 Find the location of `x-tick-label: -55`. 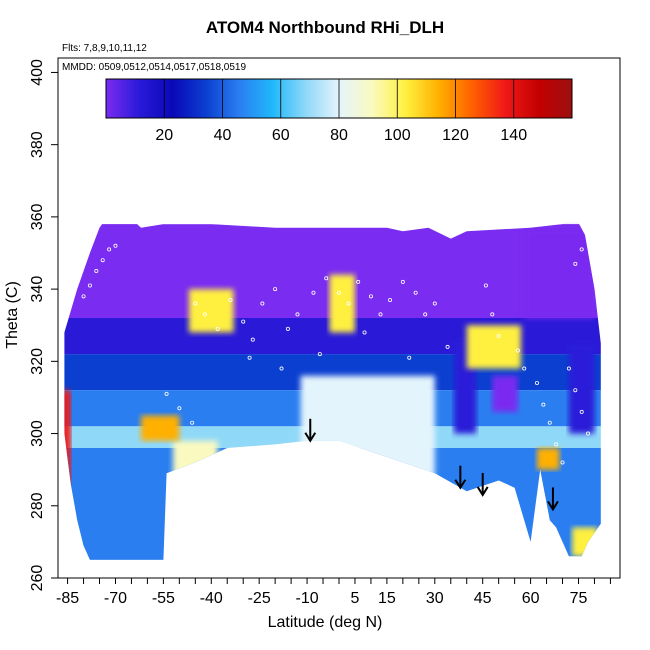

x-tick-label: -55 is located at coordinates (163, 598).